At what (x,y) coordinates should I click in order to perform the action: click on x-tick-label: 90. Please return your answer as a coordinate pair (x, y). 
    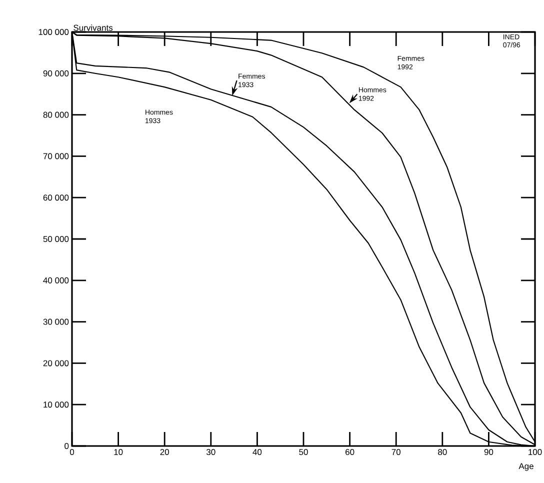
    Looking at the image, I should click on (489, 452).